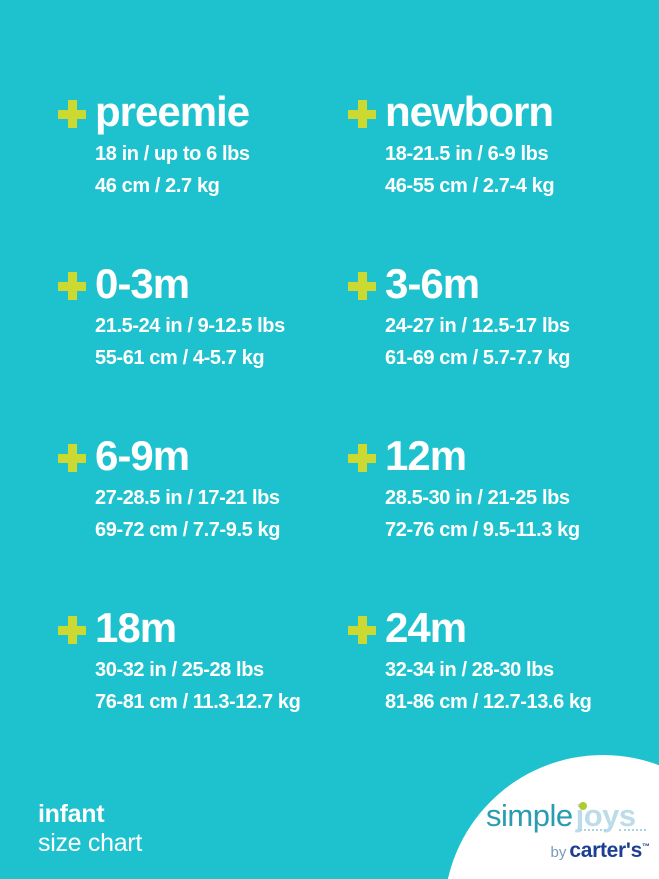  Describe the element at coordinates (190, 326) in the screenshot. I see `size-imperial: 21.5-24 in / 9-12.5 lbs` at that location.